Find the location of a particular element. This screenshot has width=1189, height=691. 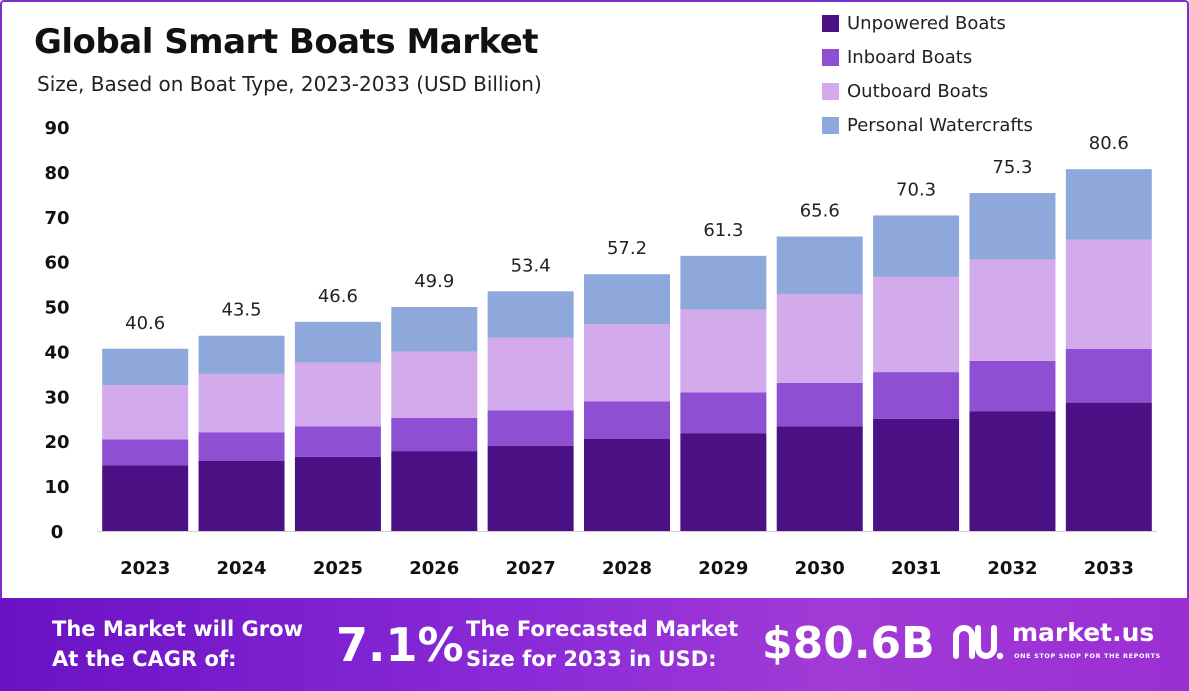

x-tick-label: 2025 is located at coordinates (338, 568).